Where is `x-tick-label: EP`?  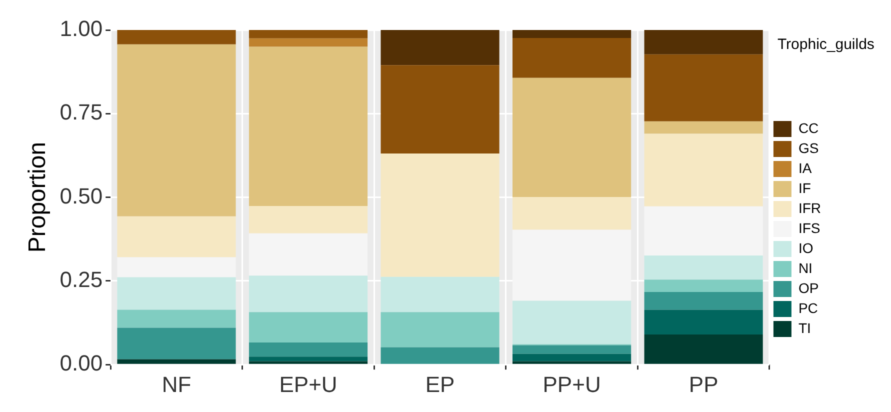
x-tick-label: EP is located at coordinates (440, 384).